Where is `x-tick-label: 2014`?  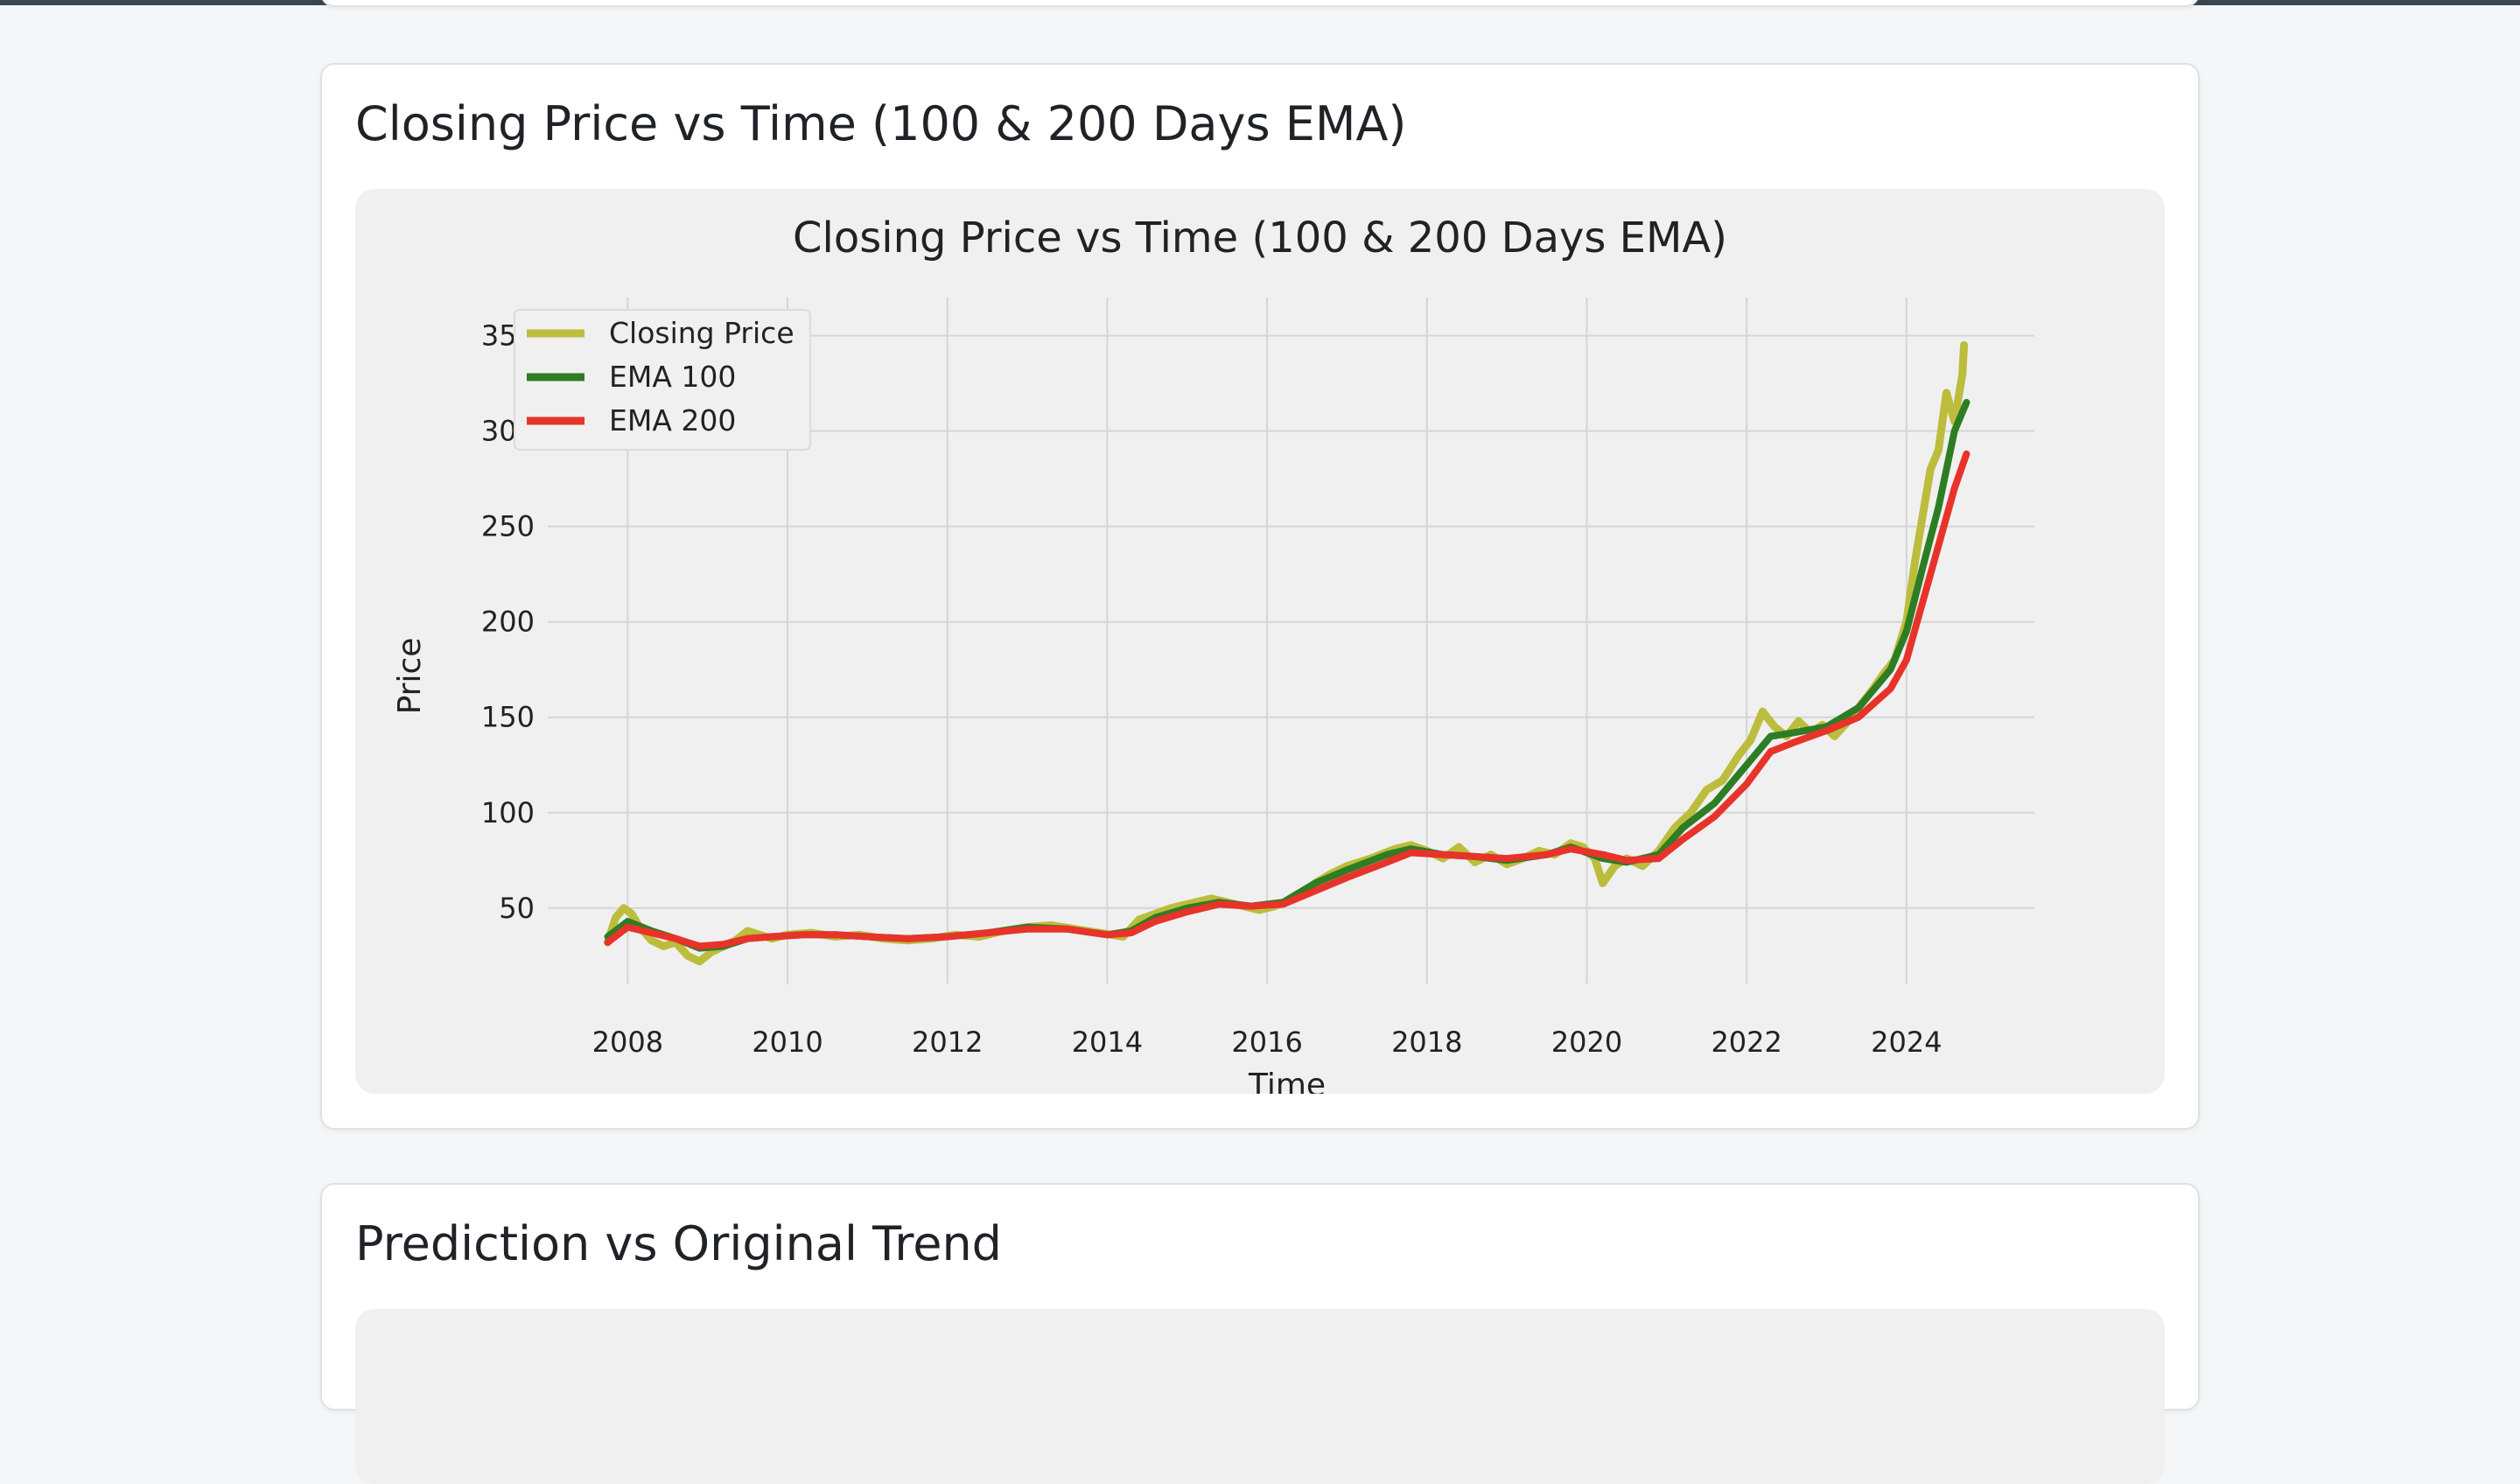
x-tick-label: 2014 is located at coordinates (1107, 1042).